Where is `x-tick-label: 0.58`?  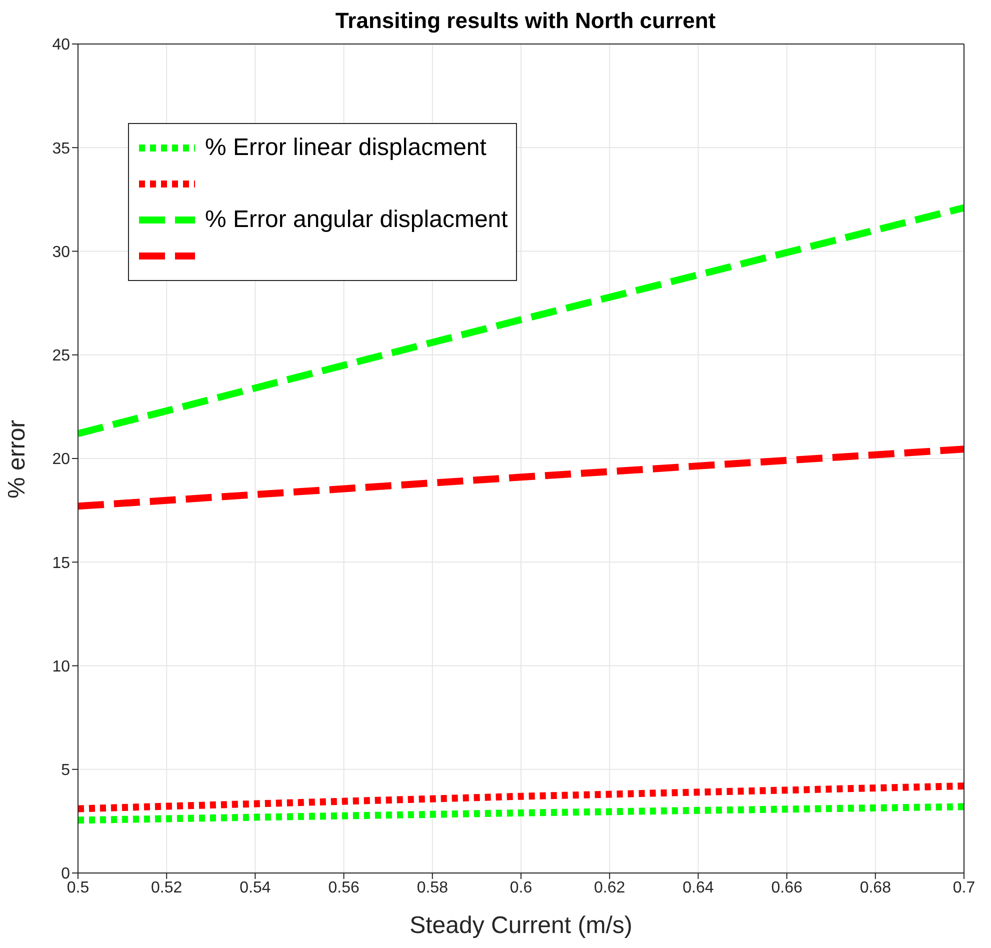 x-tick-label: 0.58 is located at coordinates (432, 887).